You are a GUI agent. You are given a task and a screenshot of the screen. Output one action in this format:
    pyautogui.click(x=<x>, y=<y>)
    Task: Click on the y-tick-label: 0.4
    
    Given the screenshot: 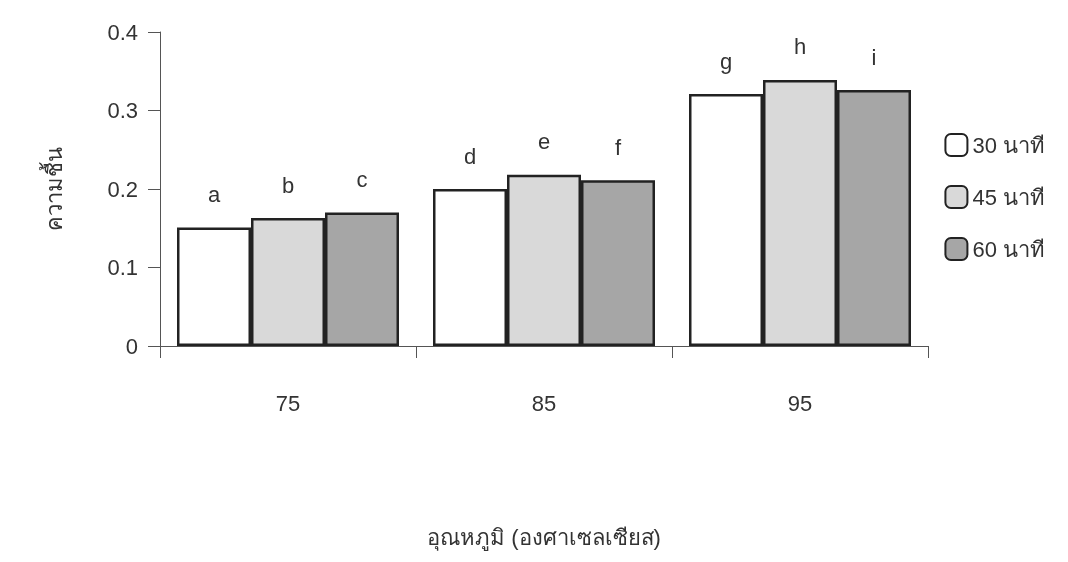 What is the action you would take?
    pyautogui.click(x=122, y=32)
    